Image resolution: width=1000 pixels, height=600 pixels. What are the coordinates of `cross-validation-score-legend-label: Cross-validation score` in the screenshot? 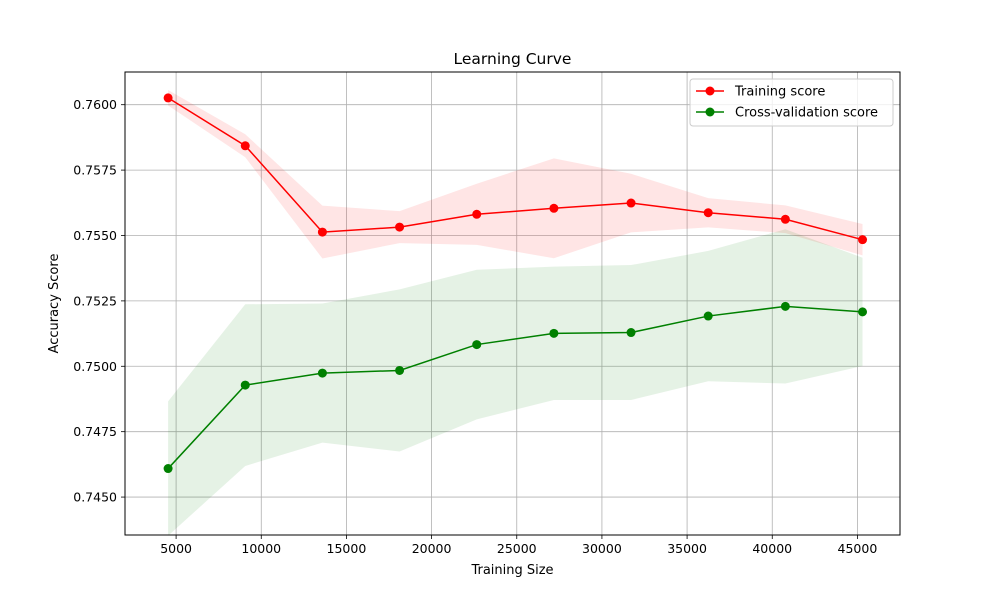 It's located at (806, 113).